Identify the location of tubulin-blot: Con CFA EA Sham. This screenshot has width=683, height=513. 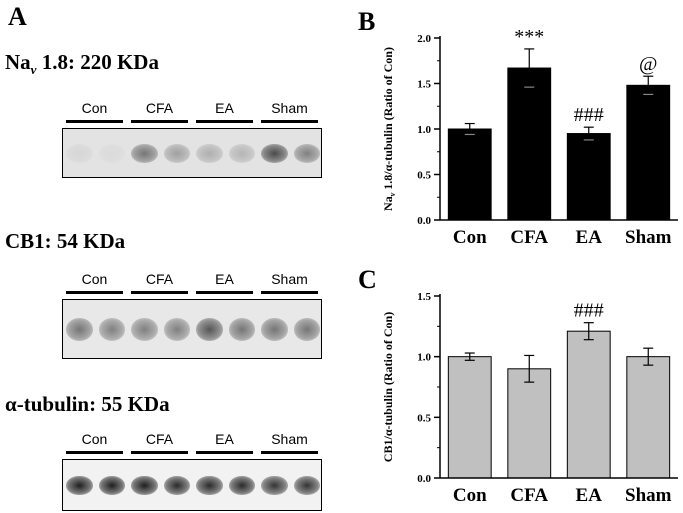
(192, 471).